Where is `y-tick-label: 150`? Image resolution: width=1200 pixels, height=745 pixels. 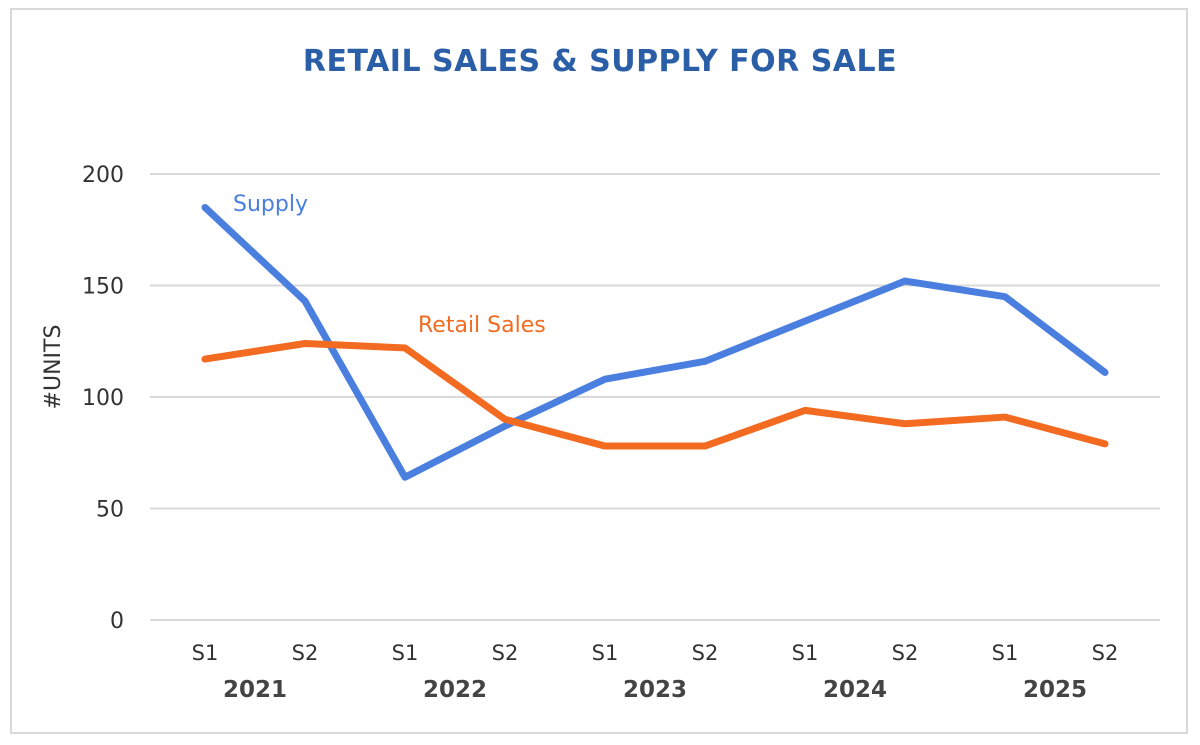
y-tick-label: 150 is located at coordinates (103, 287).